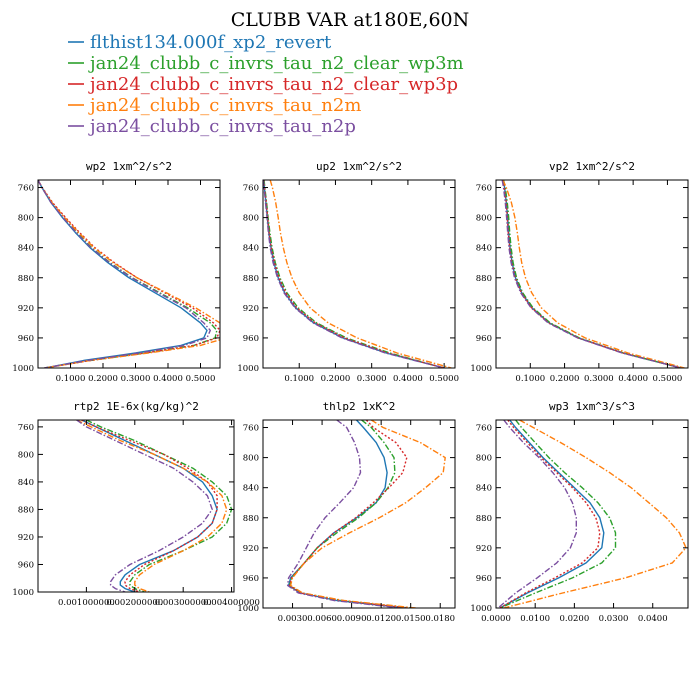 The height and width of the screenshot is (700, 700). I want to click on x-tick-label: 0.0030, so click(293, 619).